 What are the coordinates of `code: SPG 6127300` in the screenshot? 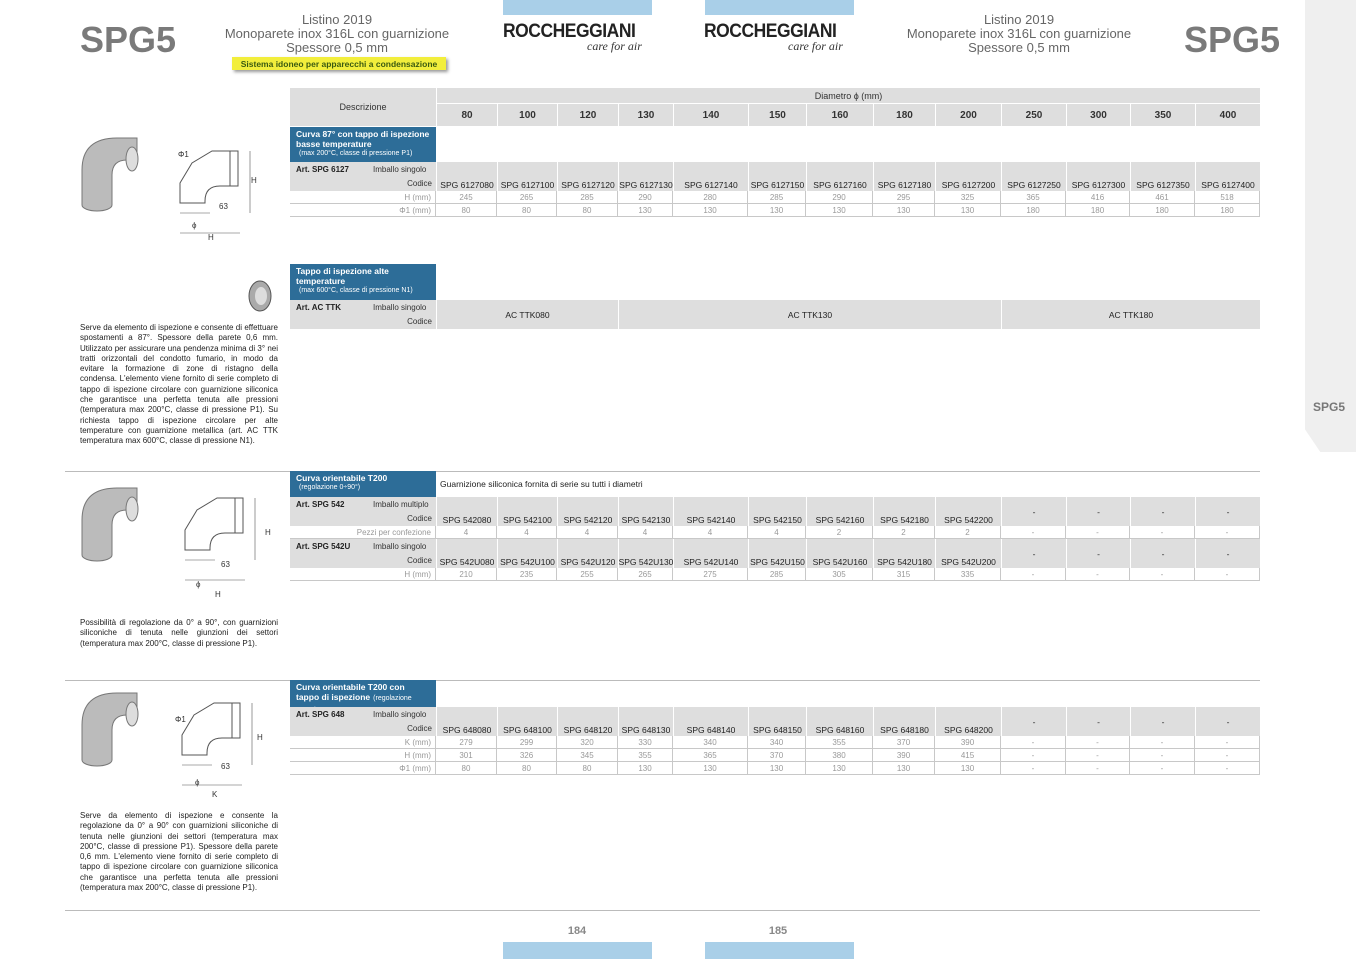 It's located at (1098, 176).